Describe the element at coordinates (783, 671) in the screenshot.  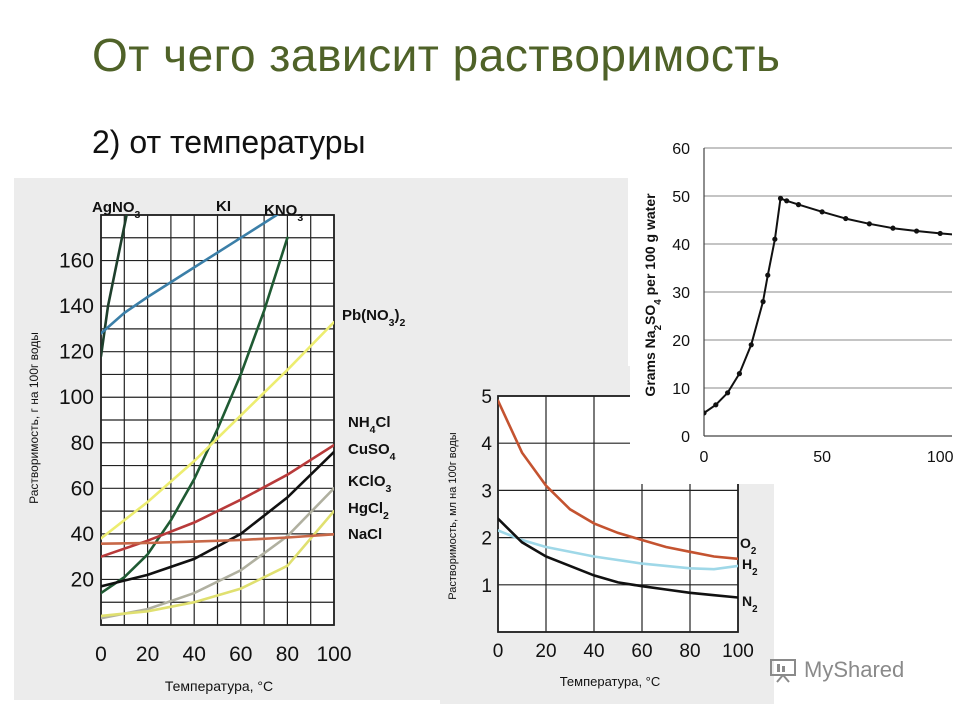
I see `presentation-icon` at that location.